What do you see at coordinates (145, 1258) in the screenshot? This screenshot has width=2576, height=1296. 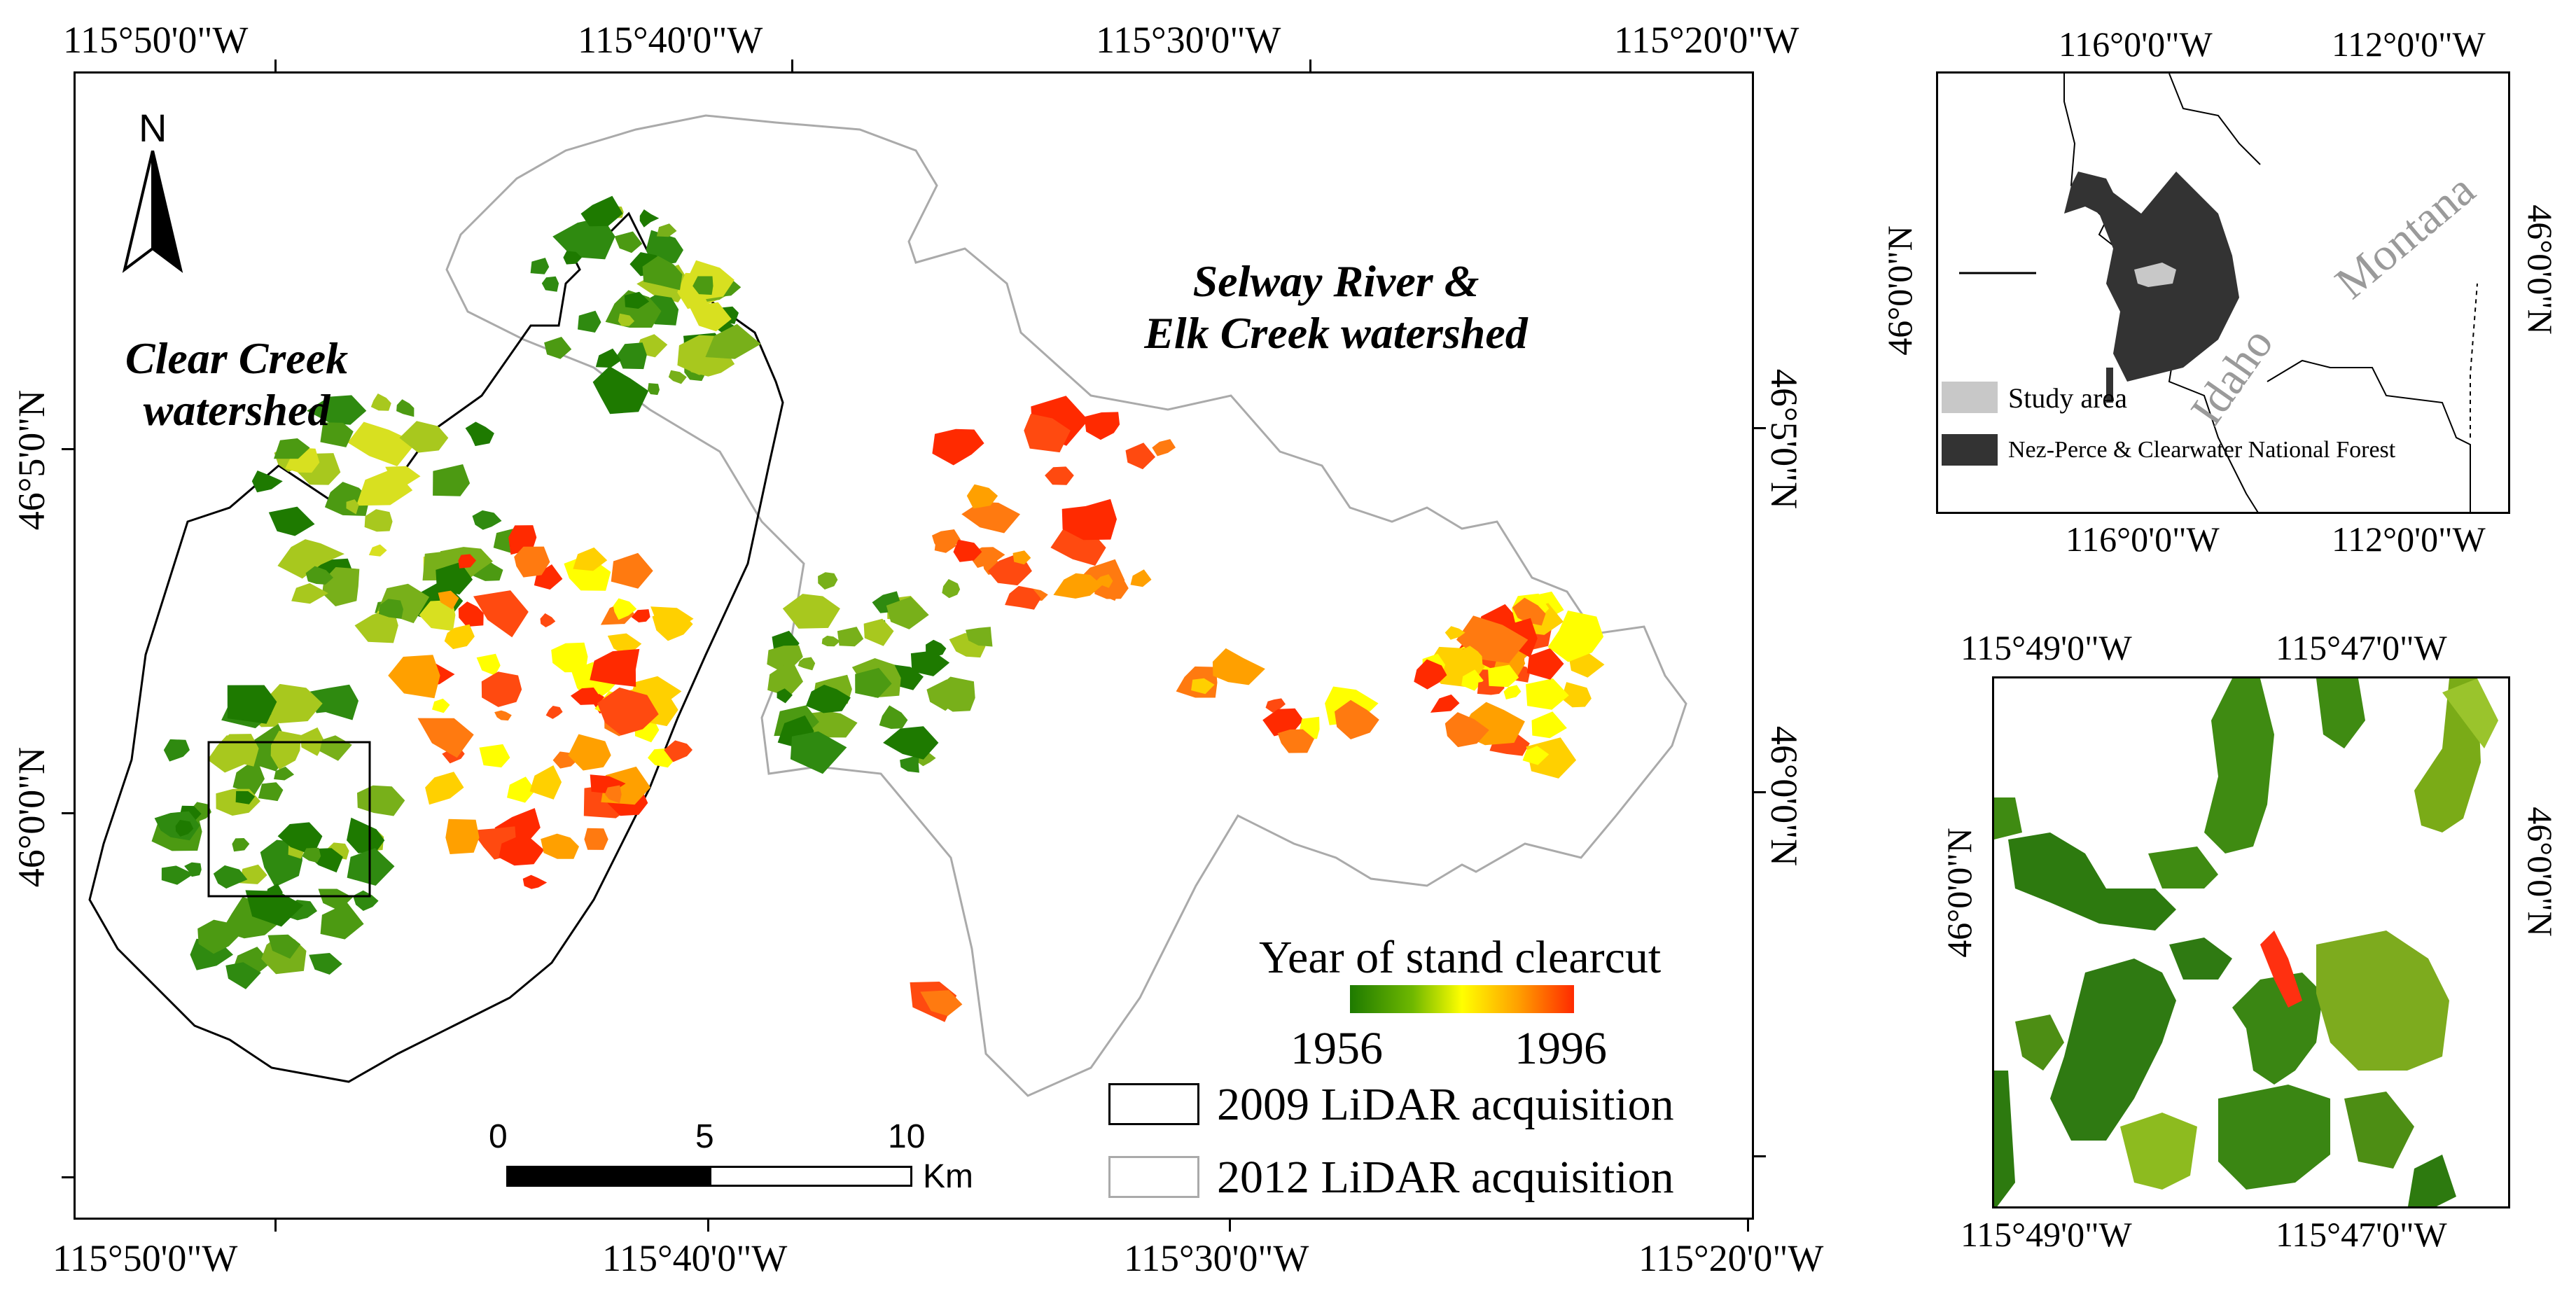 I see `main-bottom-lon-1: 115°50'0"W` at bounding box center [145, 1258].